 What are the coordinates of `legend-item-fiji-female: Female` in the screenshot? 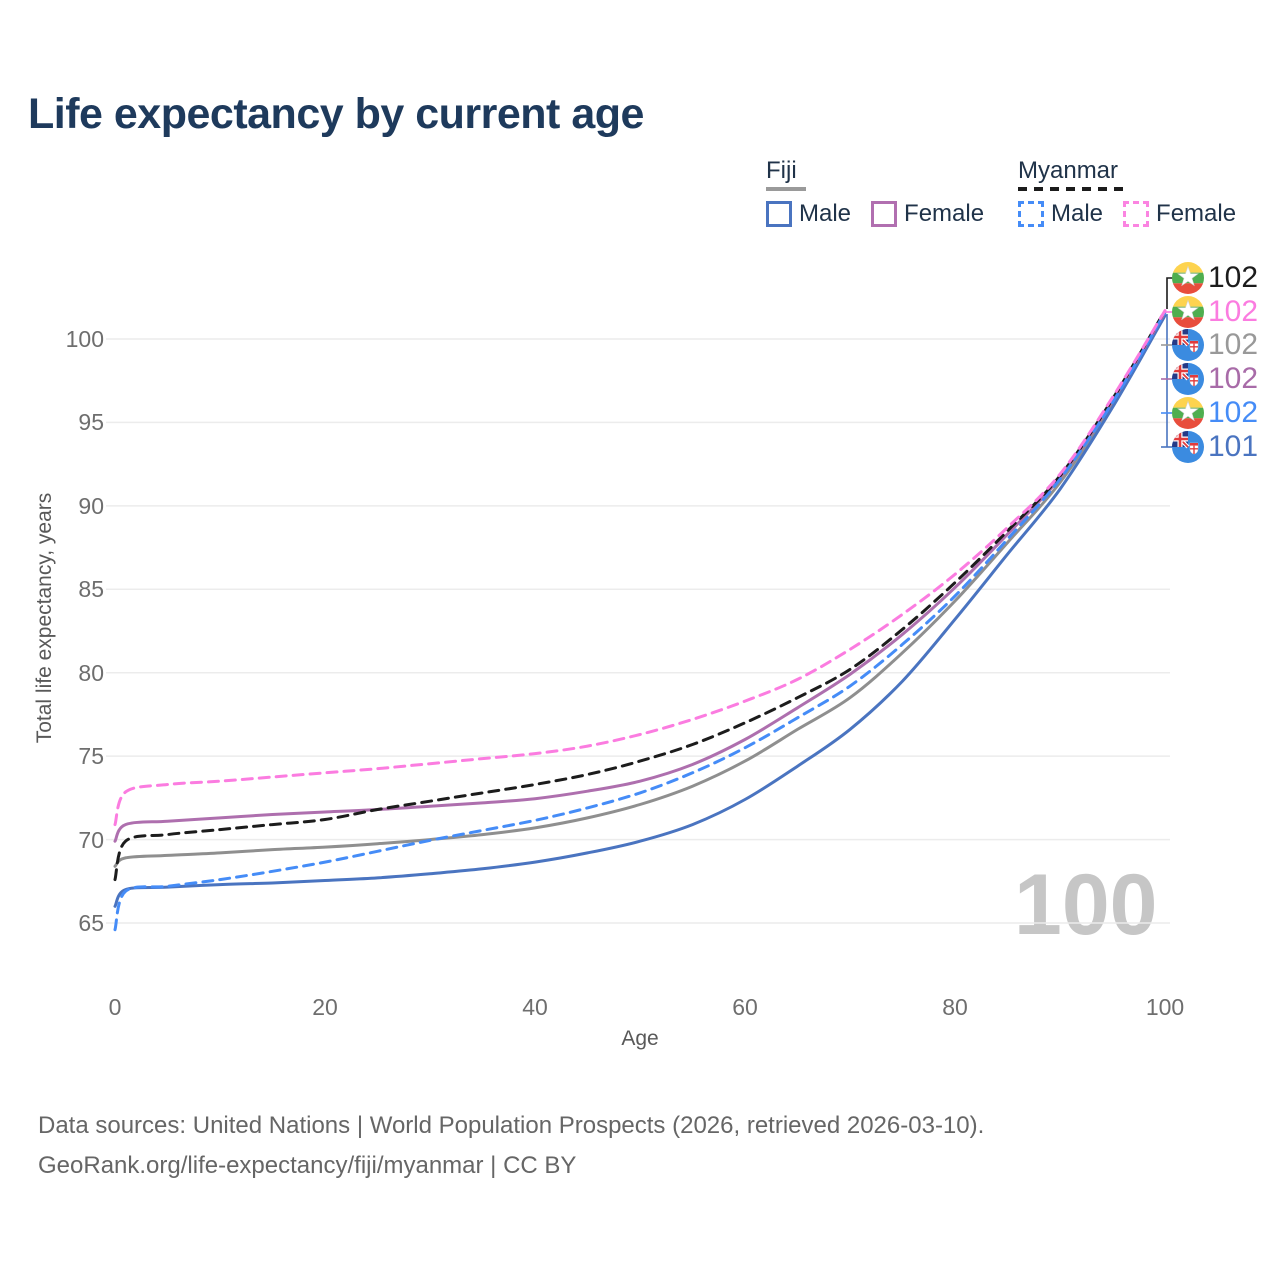 It's located at (927, 214).